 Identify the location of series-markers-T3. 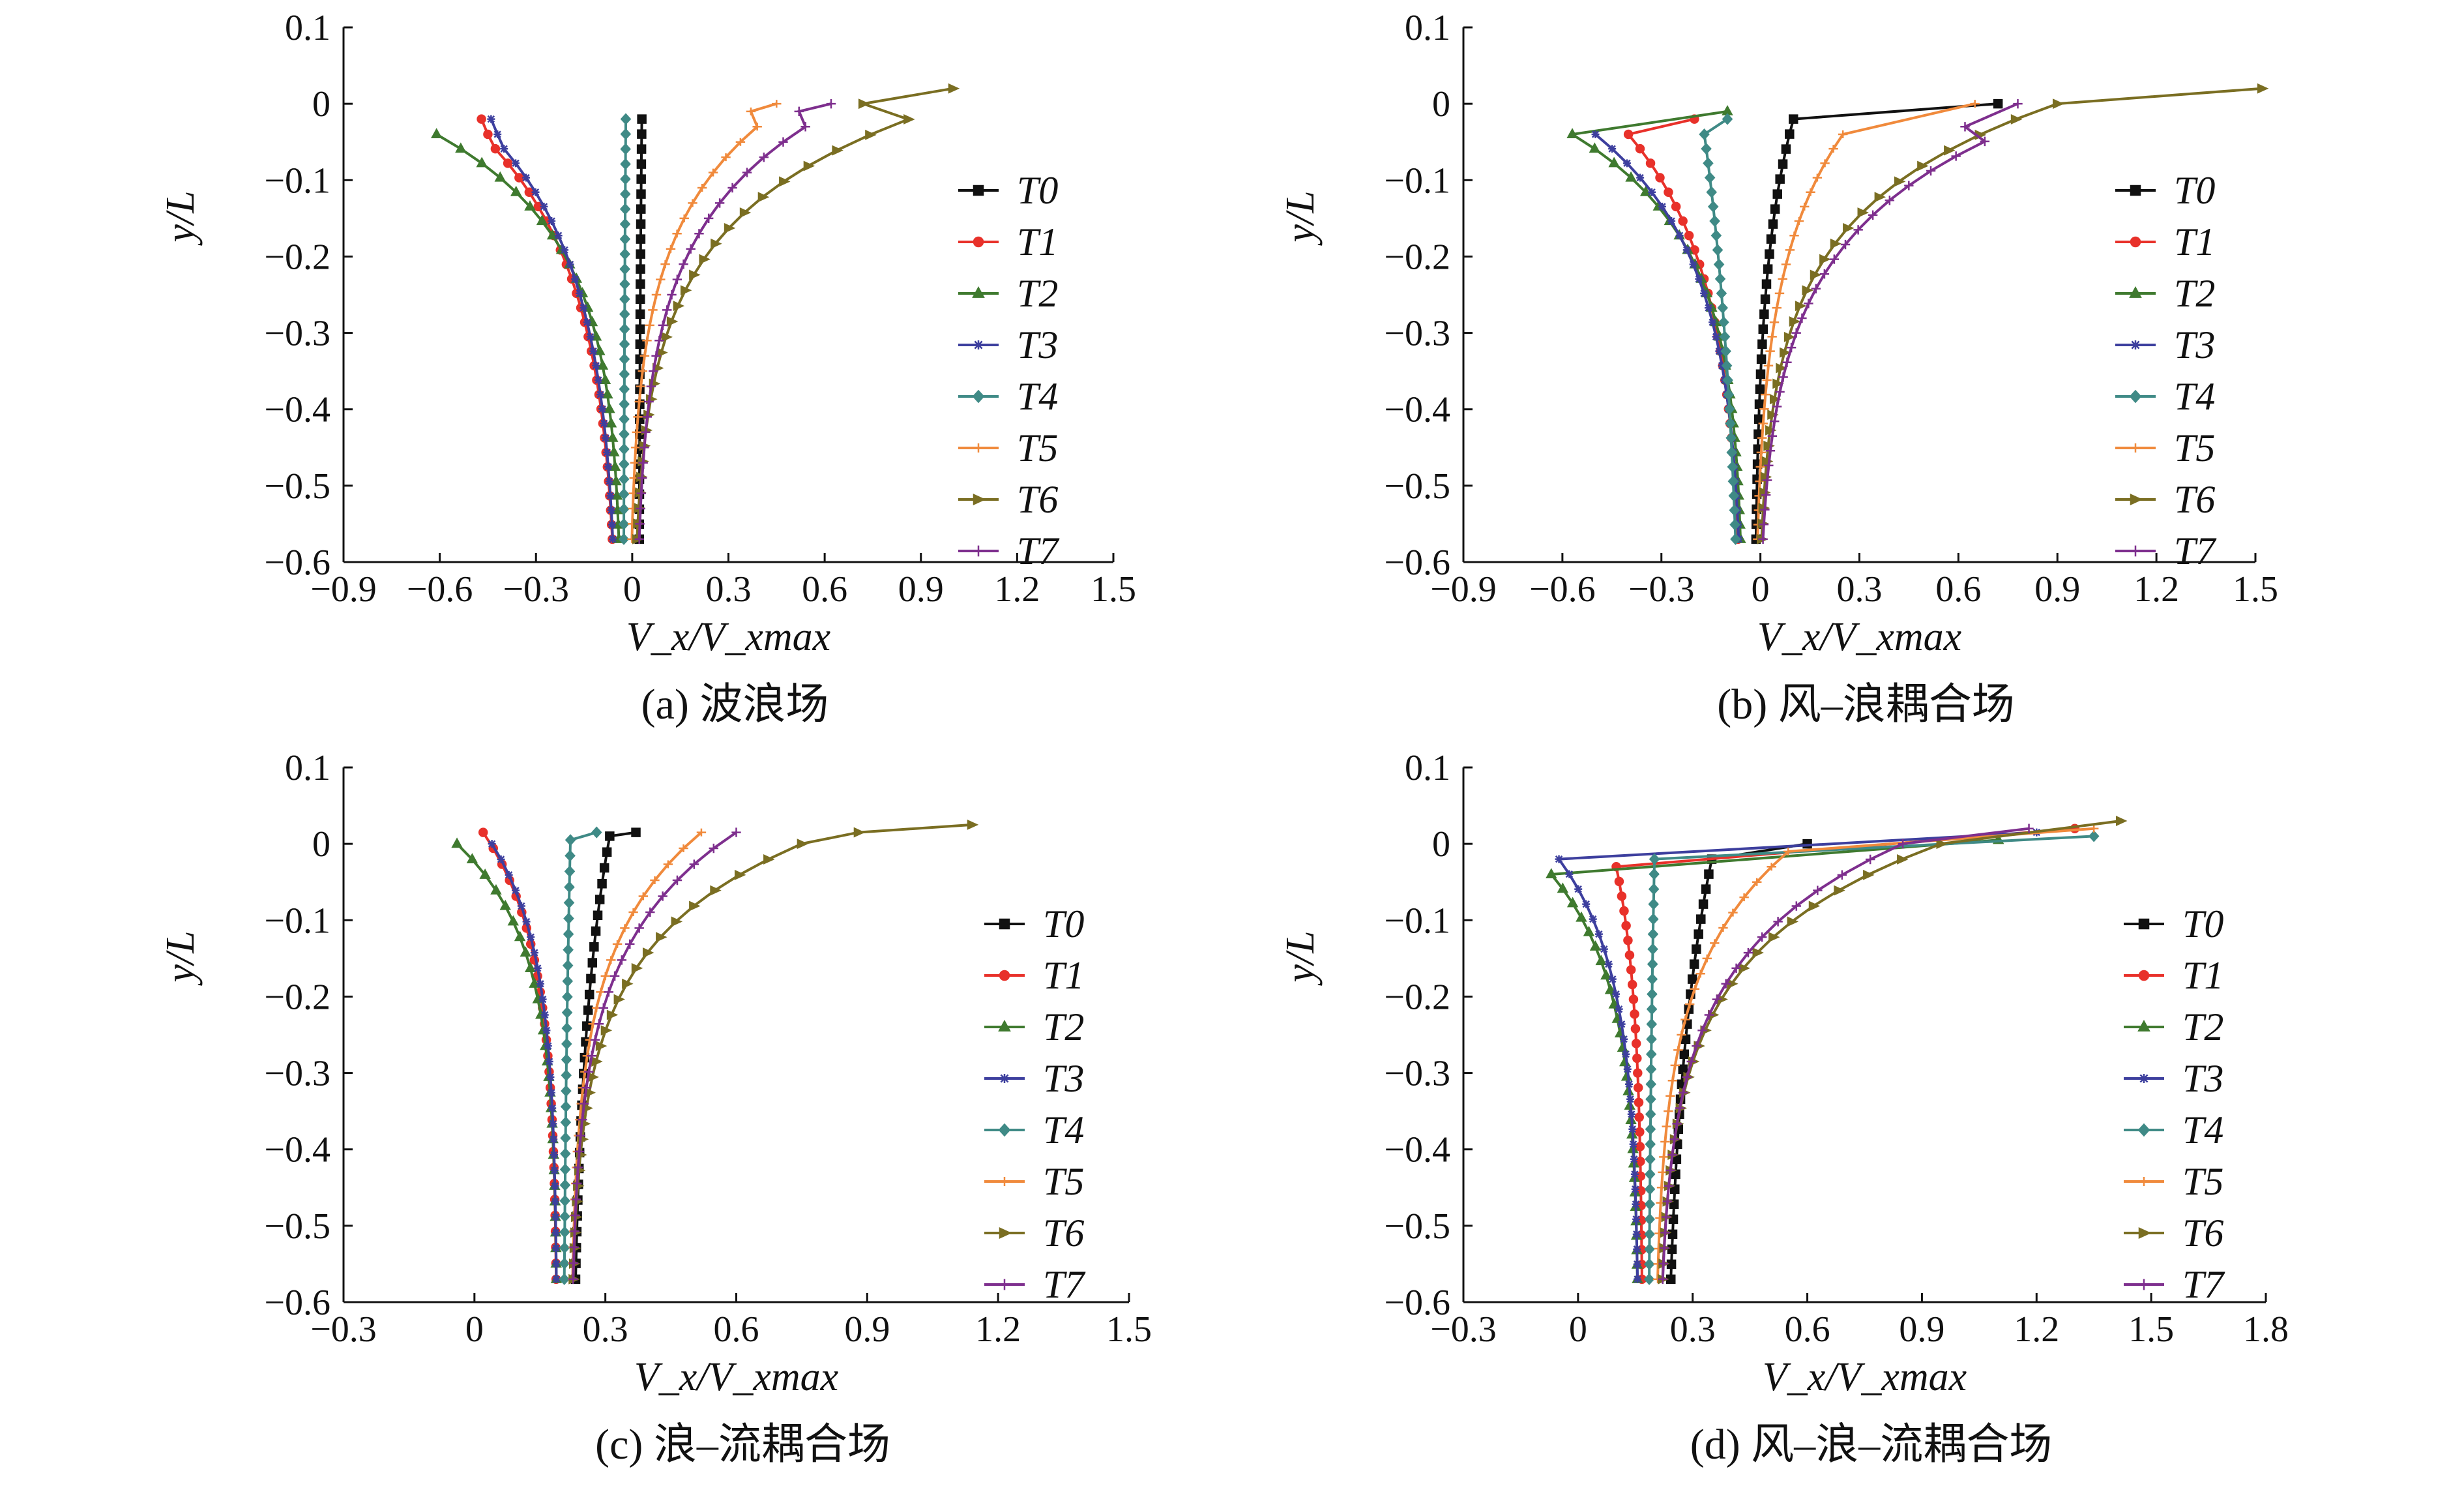
(525, 1061).